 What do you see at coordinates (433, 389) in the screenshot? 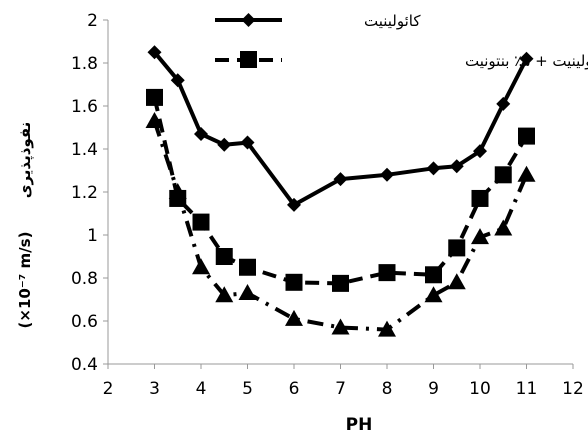
I see `x-tick-label: 9` at bounding box center [433, 389].